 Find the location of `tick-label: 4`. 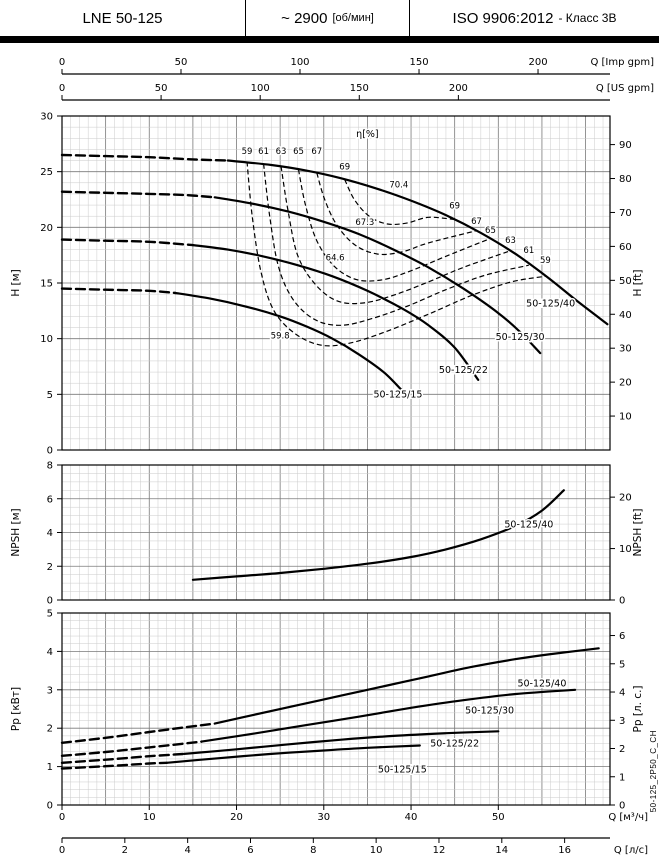

tick-label: 4 is located at coordinates (187, 850).